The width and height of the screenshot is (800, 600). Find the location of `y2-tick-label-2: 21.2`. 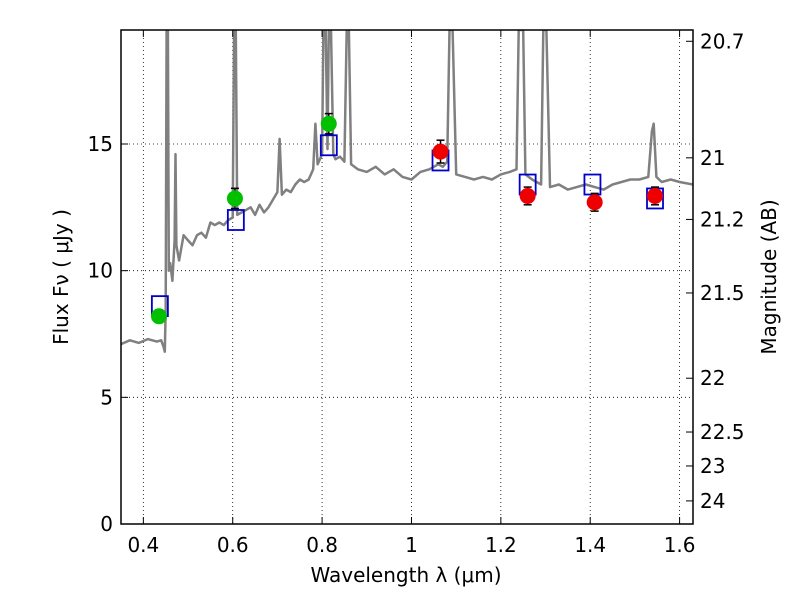

y2-tick-label-2: 21.2 is located at coordinates (722, 219).